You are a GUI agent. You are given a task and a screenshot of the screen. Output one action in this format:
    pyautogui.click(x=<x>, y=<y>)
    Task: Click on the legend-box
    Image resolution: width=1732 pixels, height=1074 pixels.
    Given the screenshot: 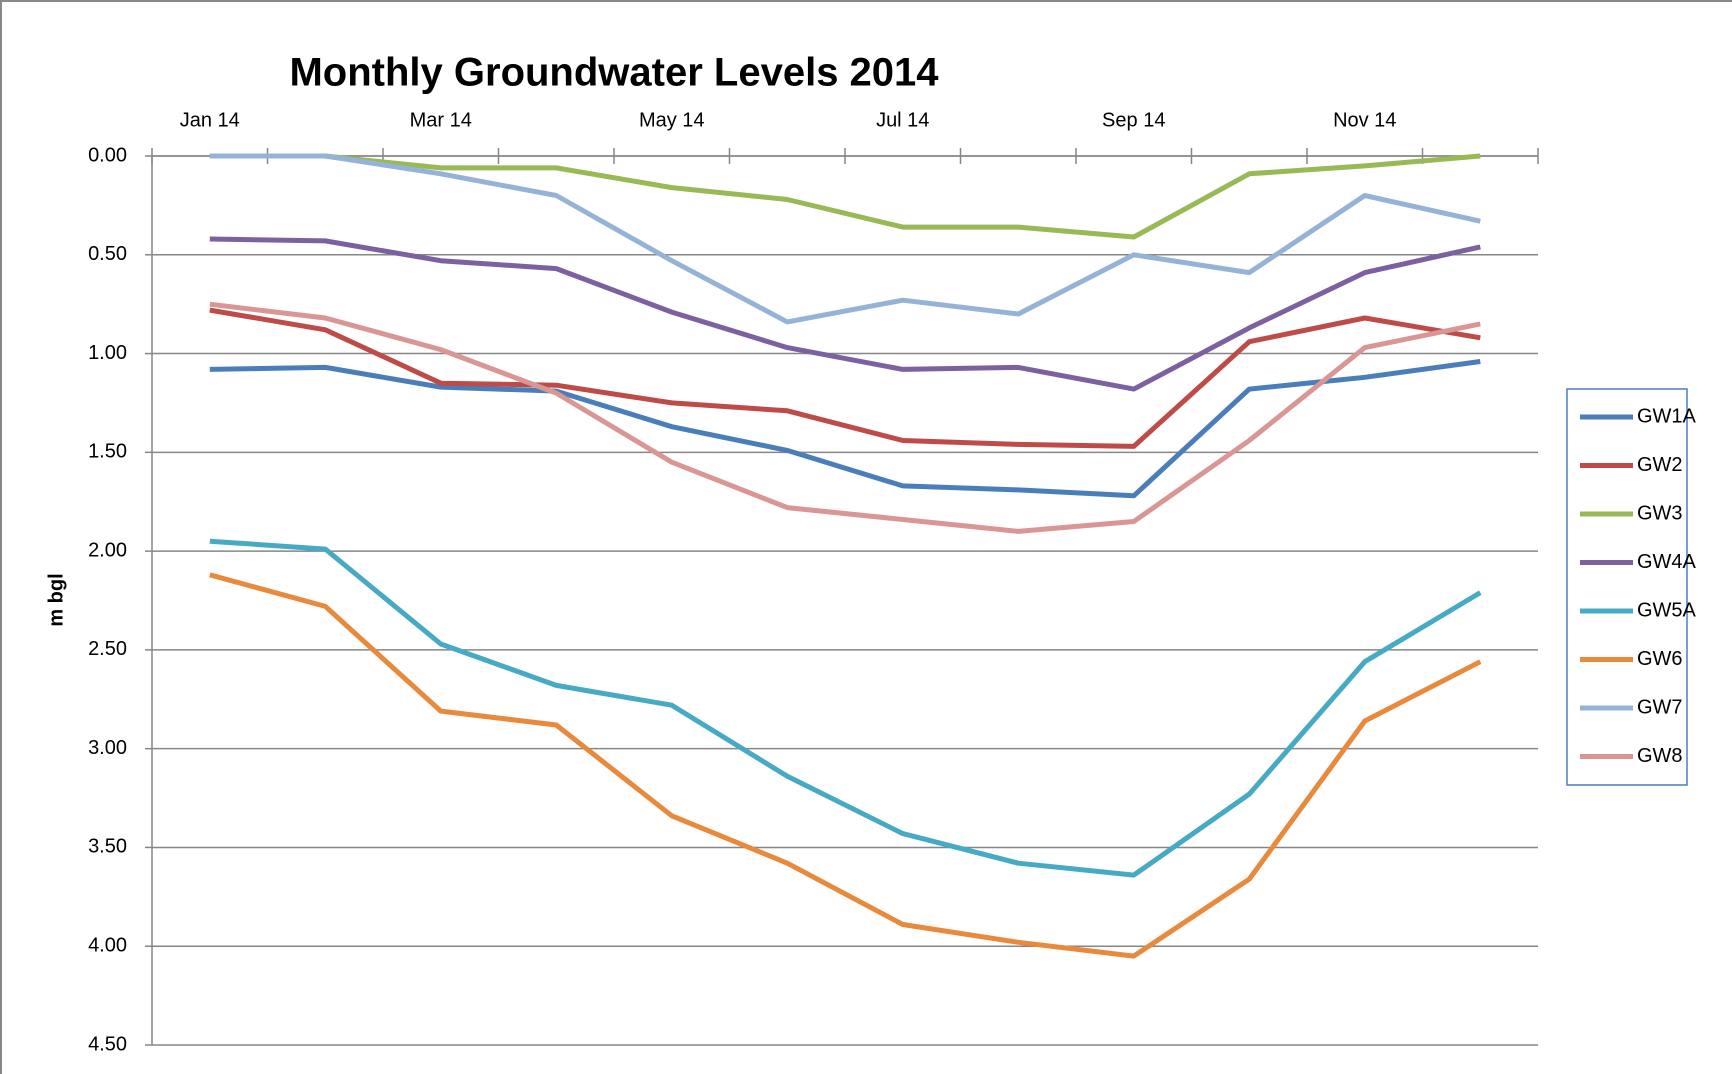 What is the action you would take?
    pyautogui.click(x=1627, y=587)
    